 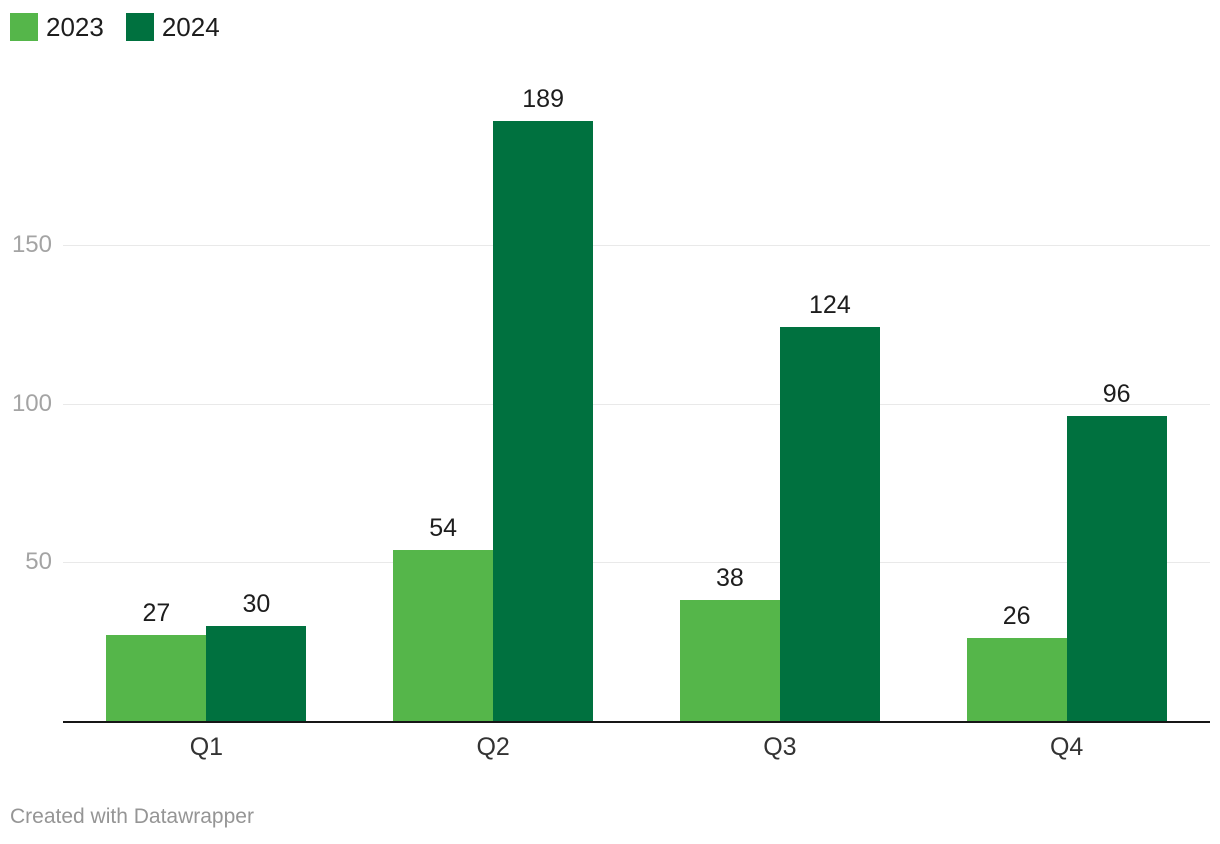 What do you see at coordinates (24, 27) in the screenshot?
I see `legend-swatch-2023` at bounding box center [24, 27].